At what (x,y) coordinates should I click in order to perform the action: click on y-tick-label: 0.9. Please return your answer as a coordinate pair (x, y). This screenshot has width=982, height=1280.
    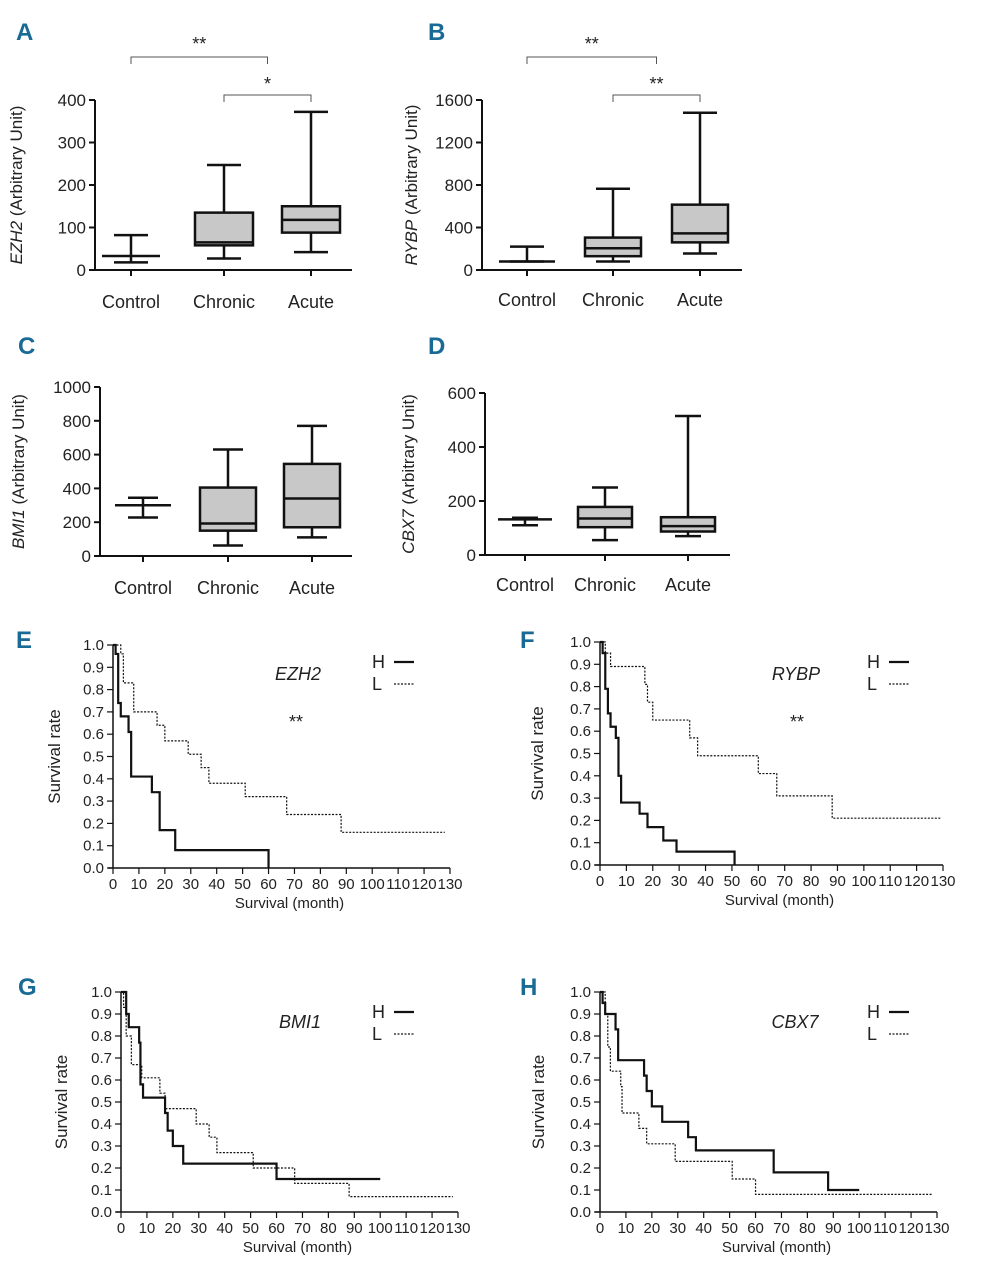
    Looking at the image, I should click on (101, 1014).